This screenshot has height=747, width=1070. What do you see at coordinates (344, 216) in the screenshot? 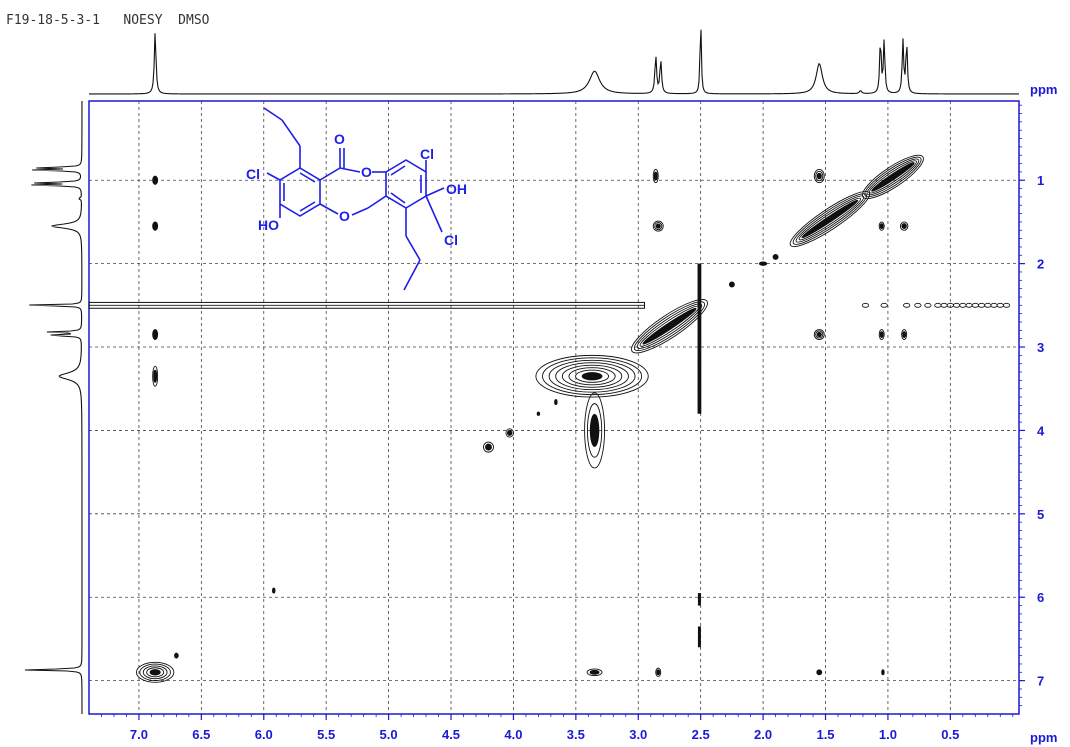
I see `structure-label-ether-o: O` at bounding box center [344, 216].